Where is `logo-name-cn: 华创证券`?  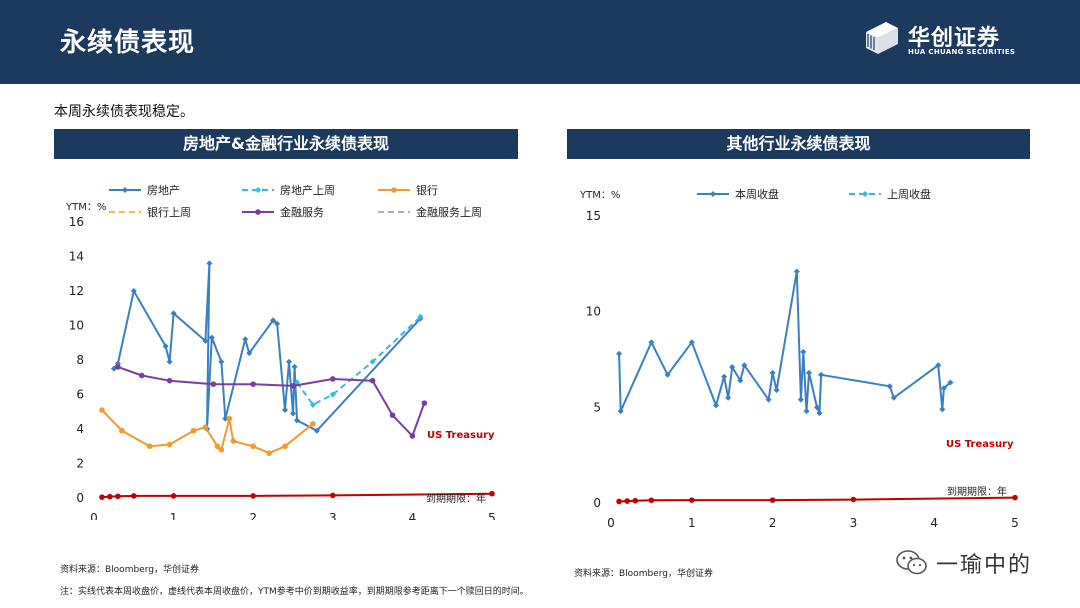
logo-name-cn: 华创证券 is located at coordinates (954, 38).